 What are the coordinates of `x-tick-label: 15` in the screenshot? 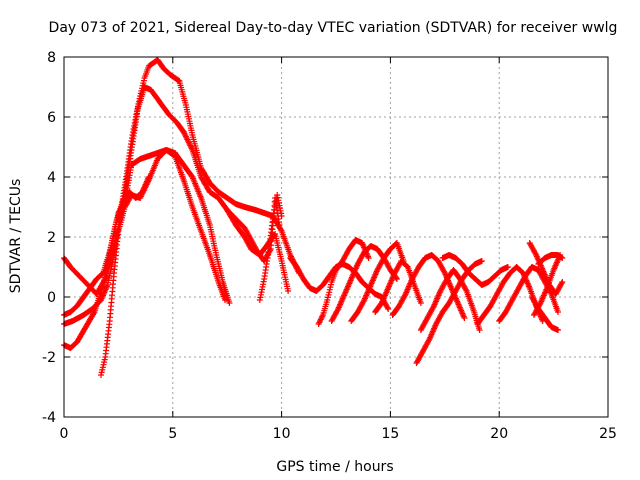 It's located at (390, 434).